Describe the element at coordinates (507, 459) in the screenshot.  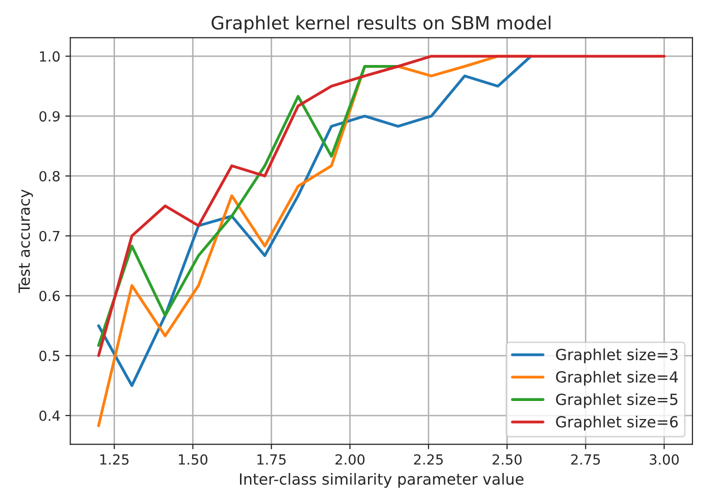
I see `x-tick-label: 2.50` at that location.